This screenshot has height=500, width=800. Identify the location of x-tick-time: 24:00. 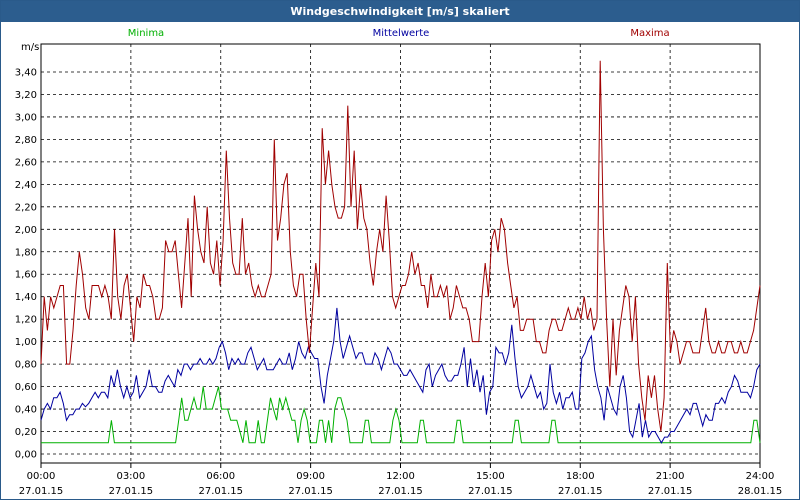
(760, 476).